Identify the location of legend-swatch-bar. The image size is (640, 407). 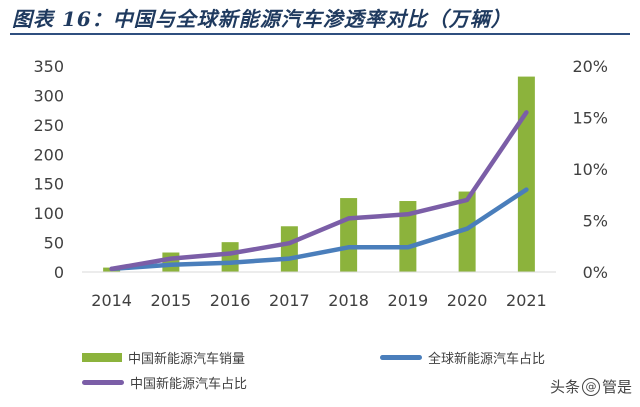
(102, 357).